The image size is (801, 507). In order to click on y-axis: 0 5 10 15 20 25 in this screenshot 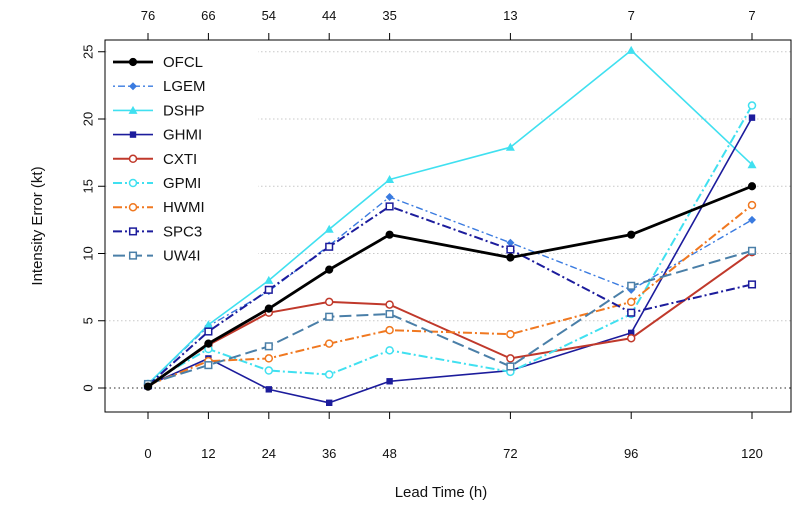, I will do `click(92, 218)`.